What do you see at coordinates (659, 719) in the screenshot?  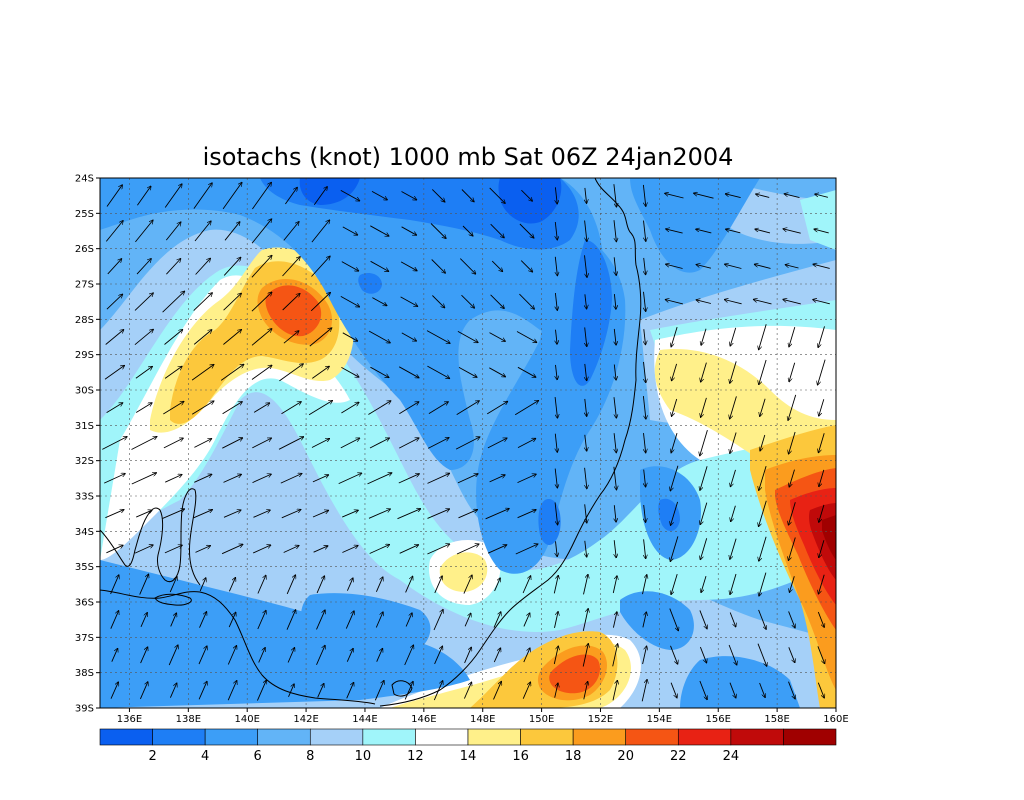 I see `x-tick-label: 154E` at bounding box center [659, 719].